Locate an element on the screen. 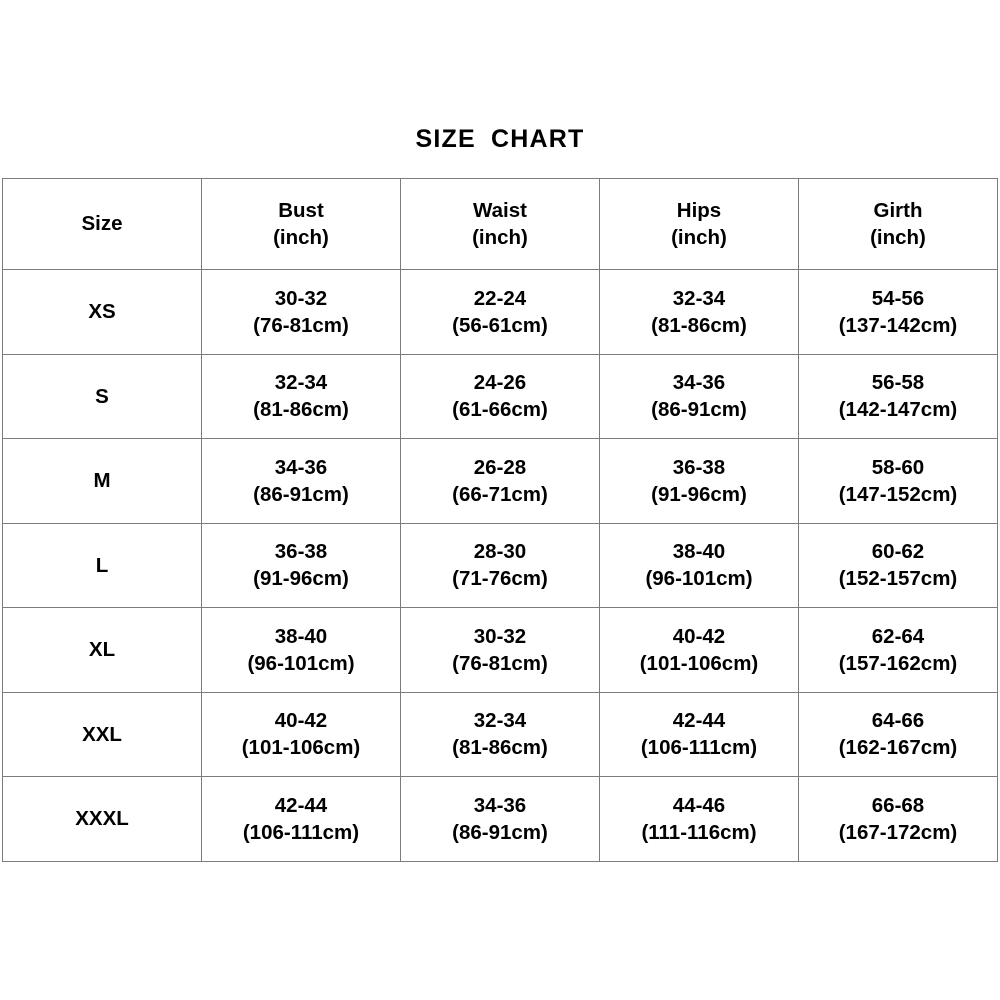 The width and height of the screenshot is (1000, 1000). hips-cm: (91-96cm) is located at coordinates (699, 494).